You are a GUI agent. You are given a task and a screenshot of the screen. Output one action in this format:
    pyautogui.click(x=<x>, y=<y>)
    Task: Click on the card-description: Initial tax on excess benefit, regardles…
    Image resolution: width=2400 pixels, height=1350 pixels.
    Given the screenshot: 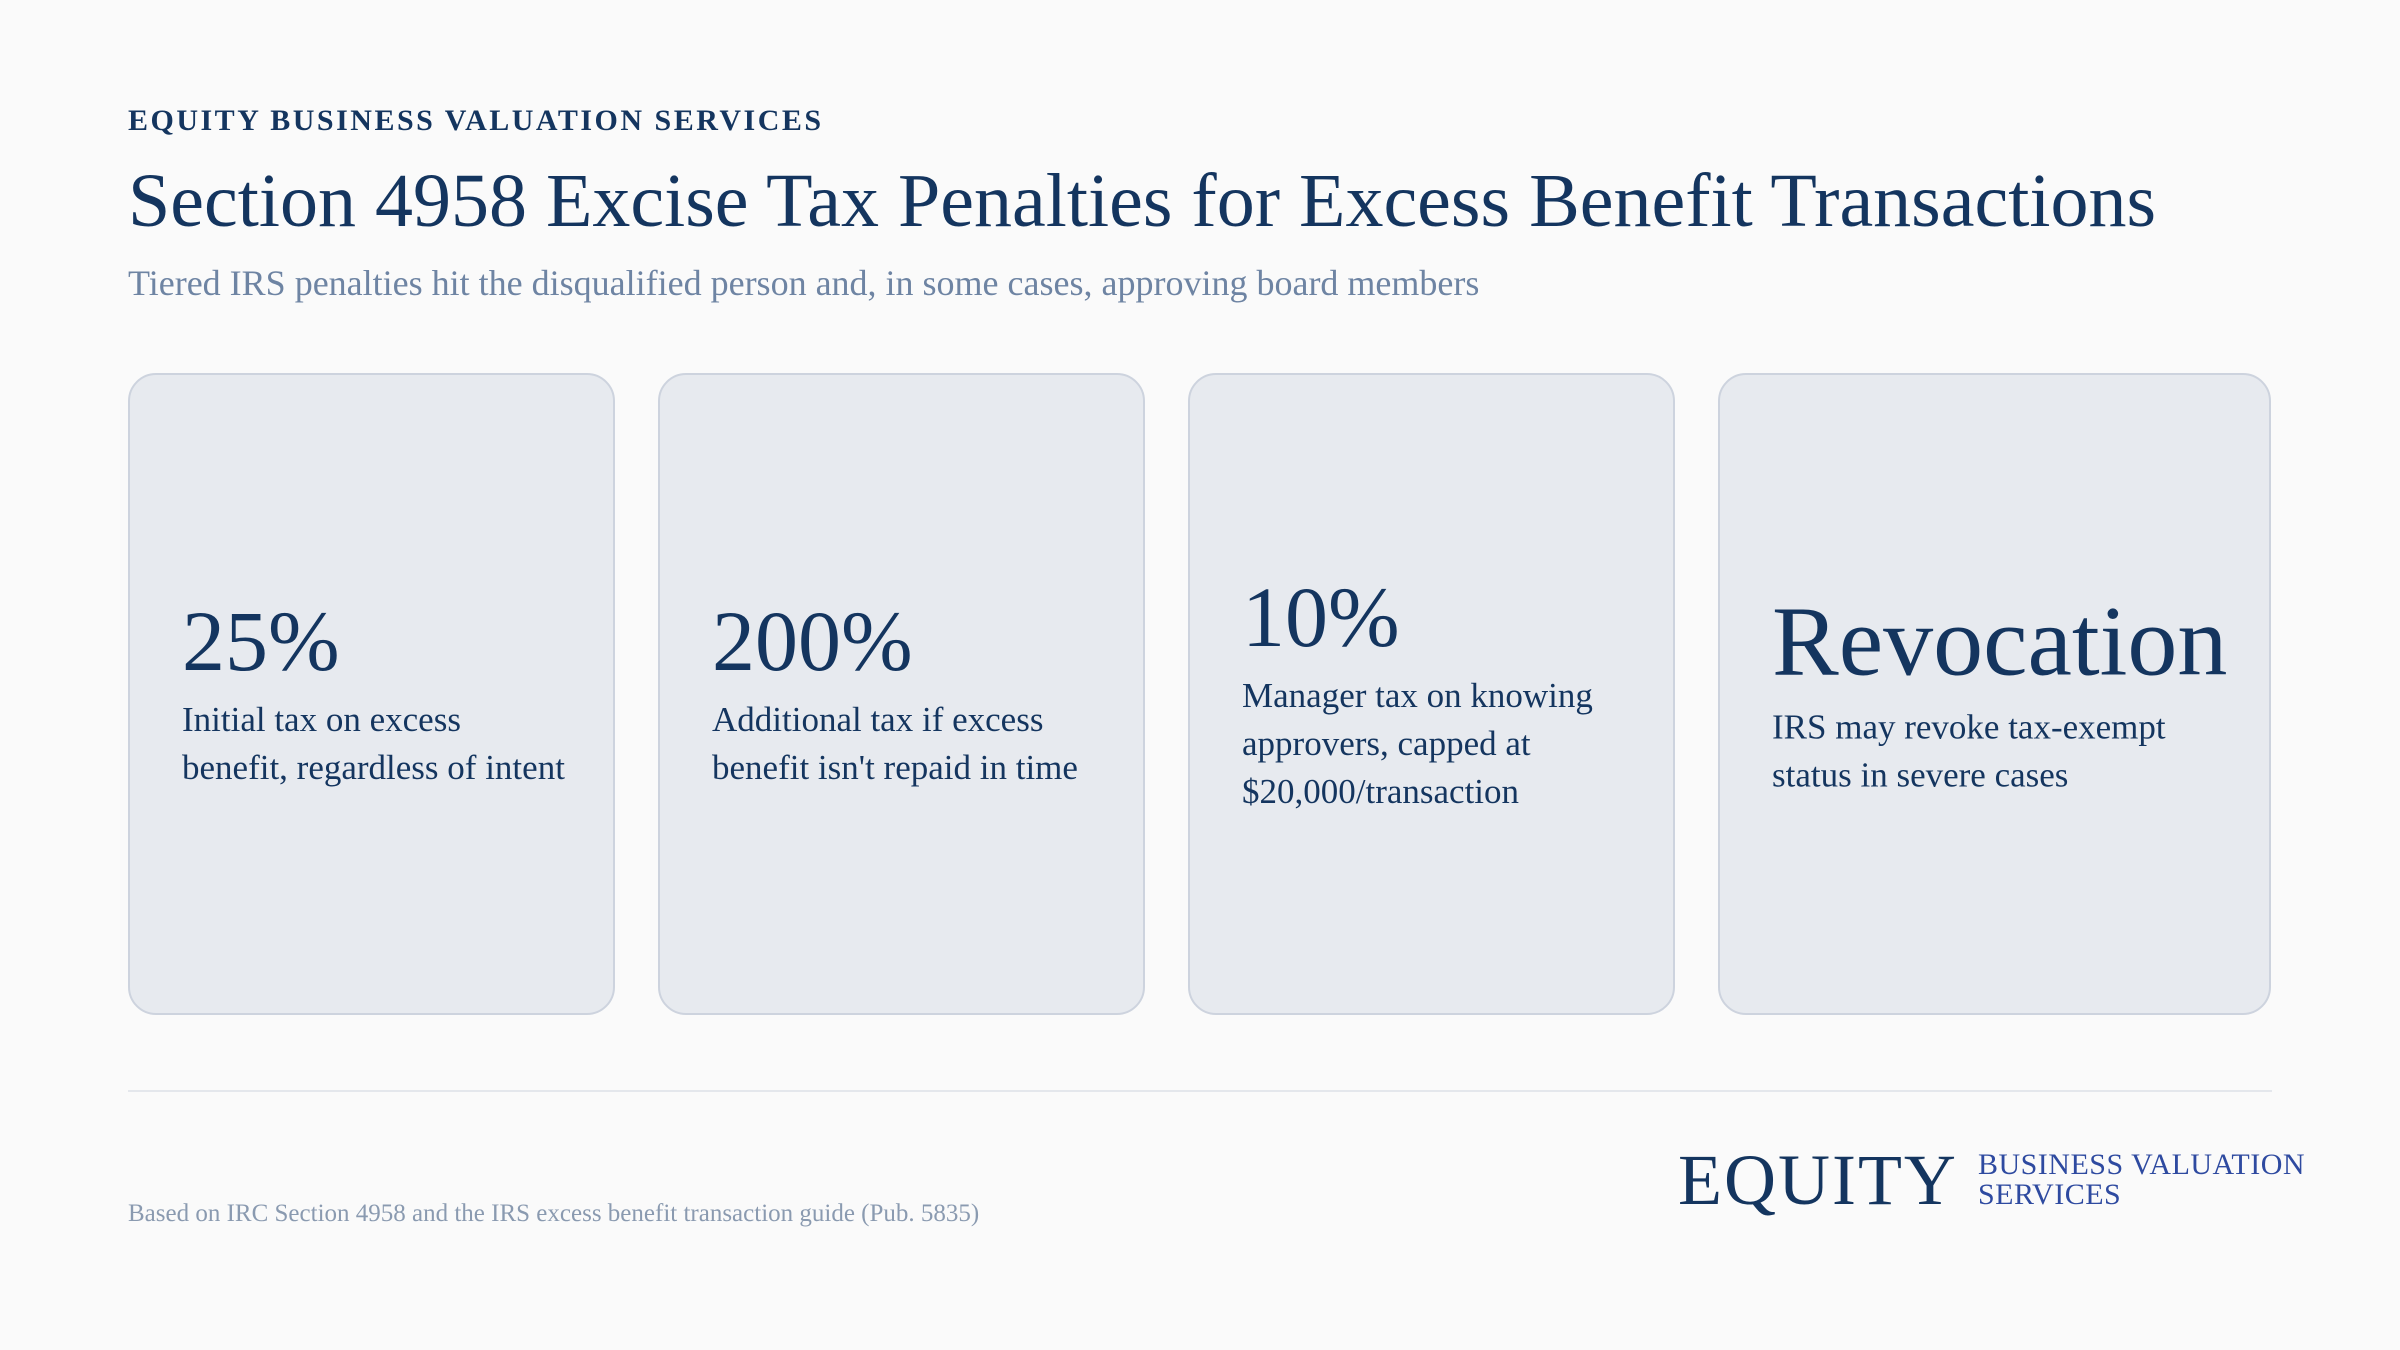 What is the action you would take?
    pyautogui.click(x=373, y=744)
    